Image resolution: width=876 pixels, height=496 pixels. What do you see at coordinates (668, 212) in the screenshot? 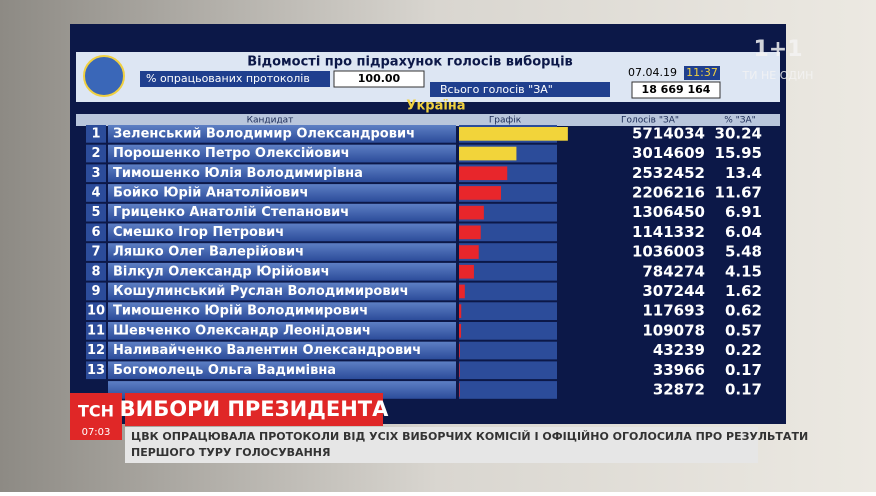
I see `votes: 1306450` at bounding box center [668, 212].